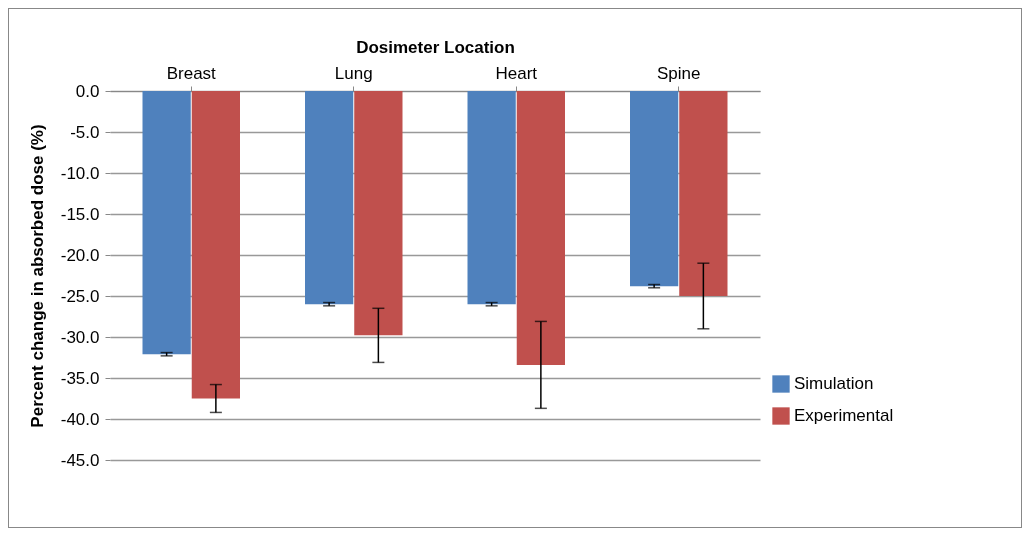  Describe the element at coordinates (844, 415) in the screenshot. I see `legend-label: Experimental` at that location.